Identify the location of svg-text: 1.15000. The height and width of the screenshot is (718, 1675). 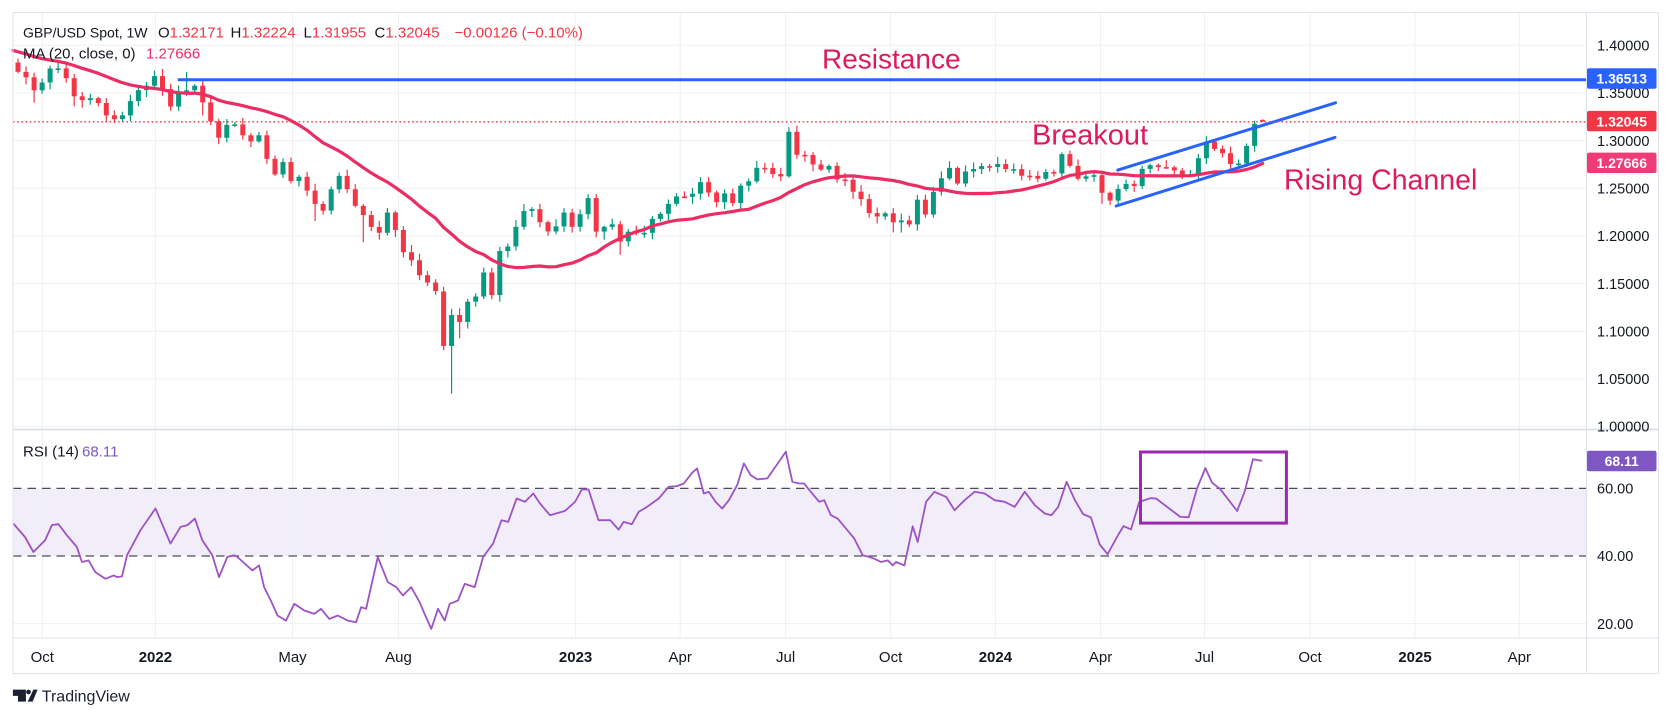
(1623, 285).